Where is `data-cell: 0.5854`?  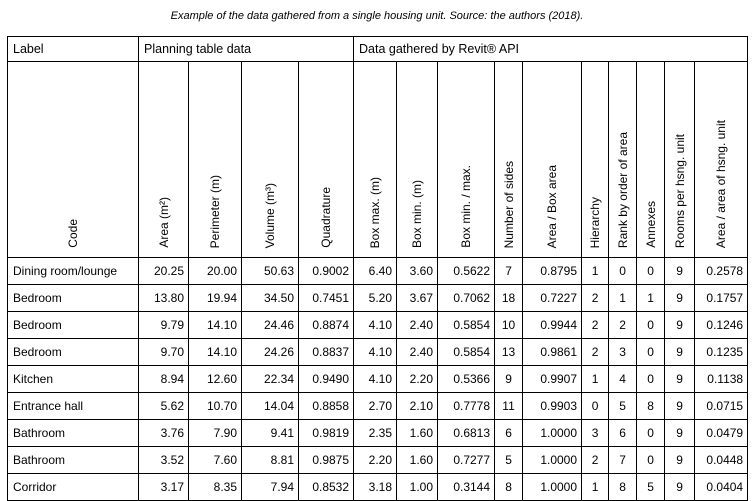
data-cell: 0.5854 is located at coordinates (466, 325).